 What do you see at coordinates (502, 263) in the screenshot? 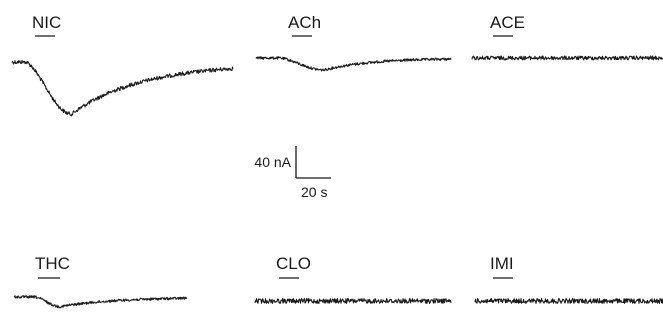
I see `panel-label-imi: IMI` at bounding box center [502, 263].